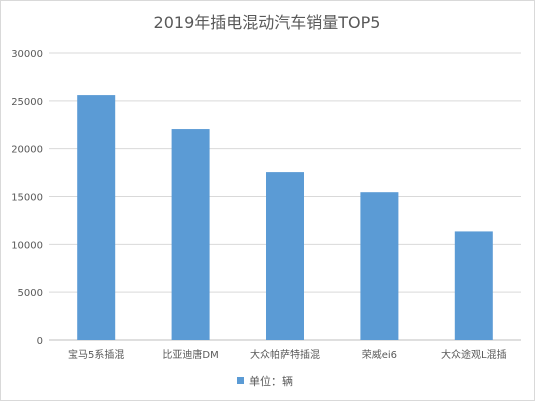 The width and height of the screenshot is (535, 401). I want to click on y-tick-label: 30000, so click(27, 54).